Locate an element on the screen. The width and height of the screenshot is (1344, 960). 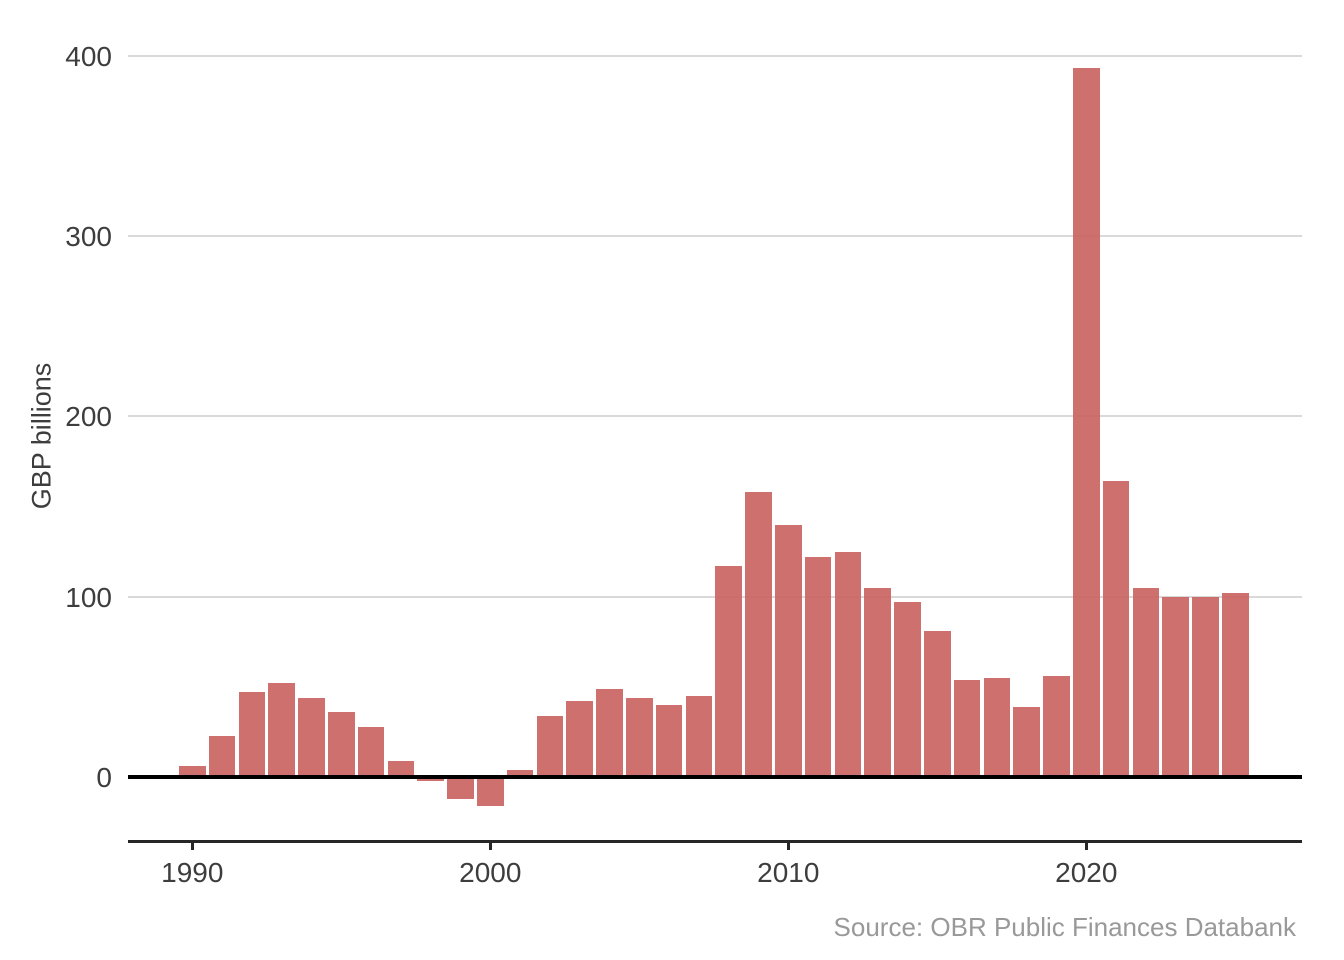
bar-1990 is located at coordinates (192, 771).